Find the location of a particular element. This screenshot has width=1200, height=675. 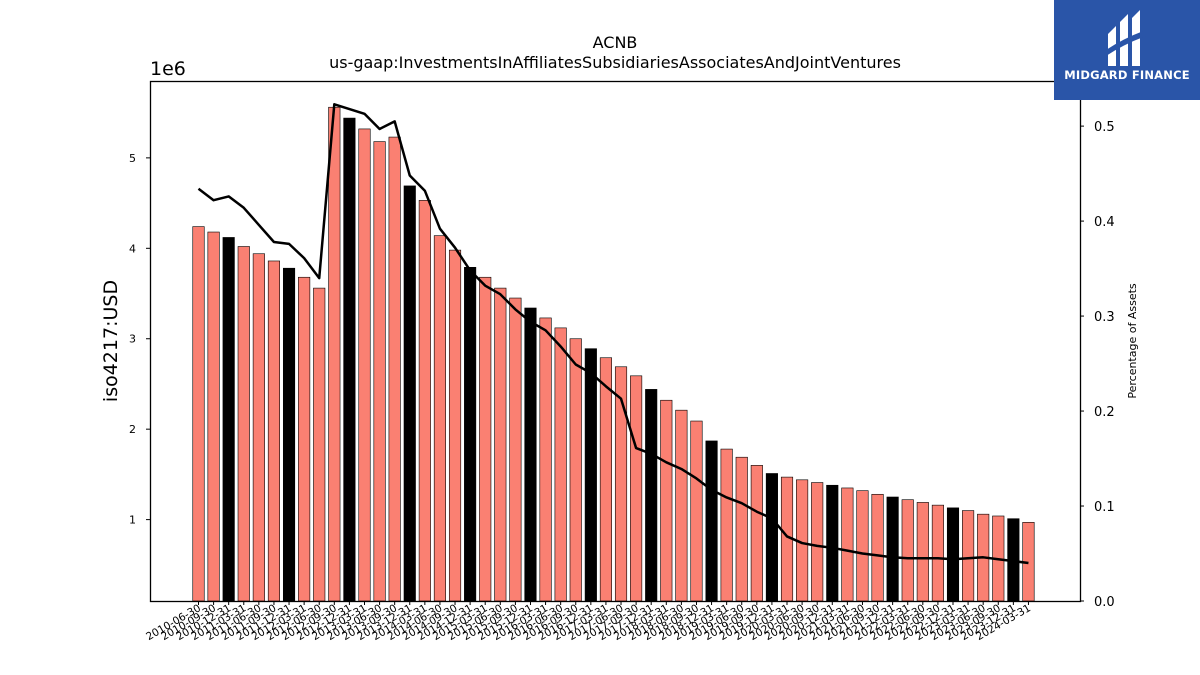

y2-tick-label: 0.3 is located at coordinates (1104, 317).